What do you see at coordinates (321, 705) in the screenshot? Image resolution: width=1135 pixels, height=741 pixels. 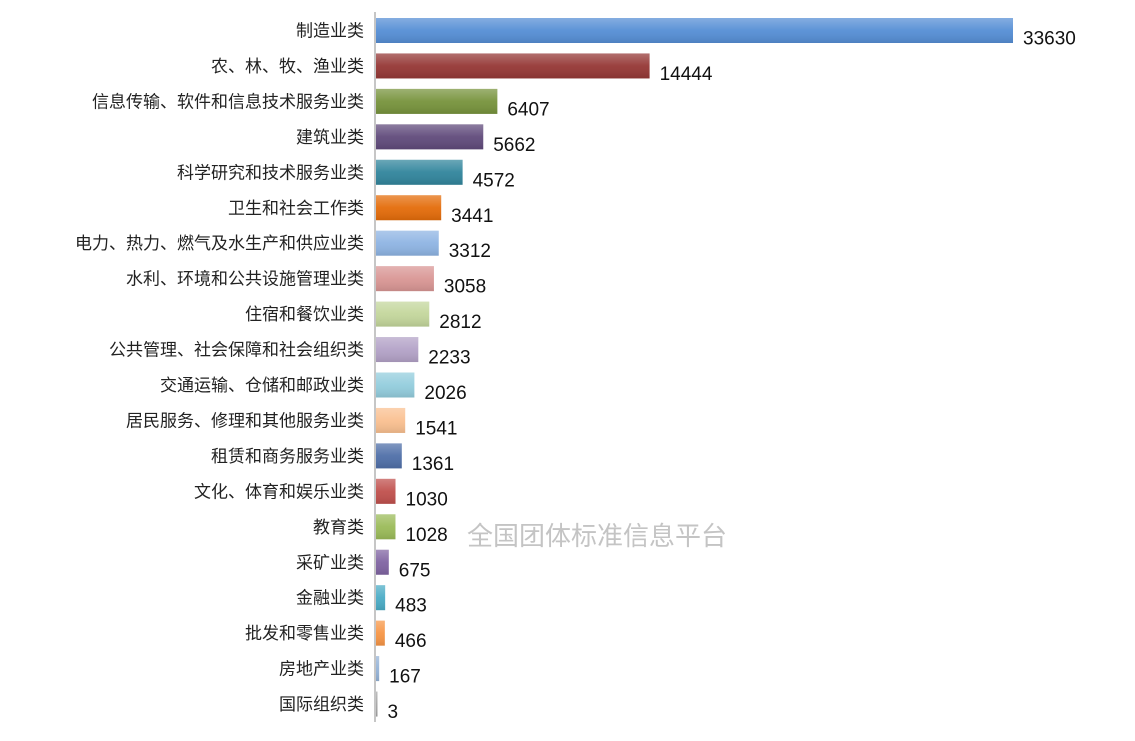 I see `category-label-20: 国际组织类` at bounding box center [321, 705].